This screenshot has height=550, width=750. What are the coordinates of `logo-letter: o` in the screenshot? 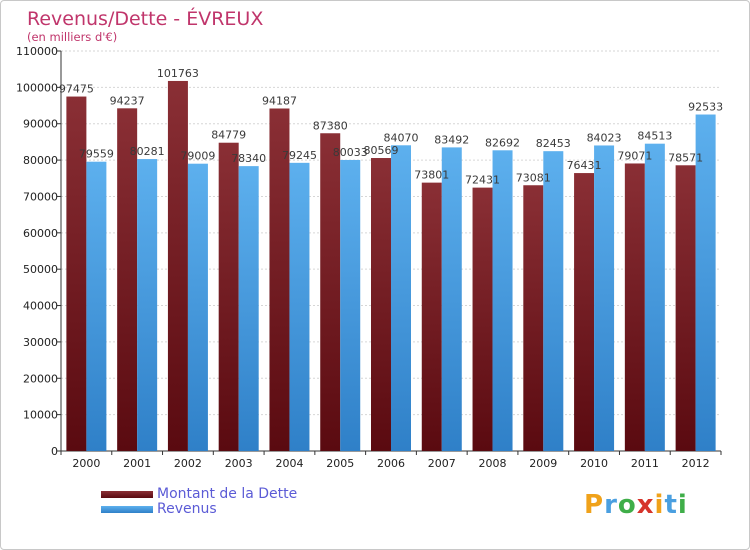 It's located at (627, 505).